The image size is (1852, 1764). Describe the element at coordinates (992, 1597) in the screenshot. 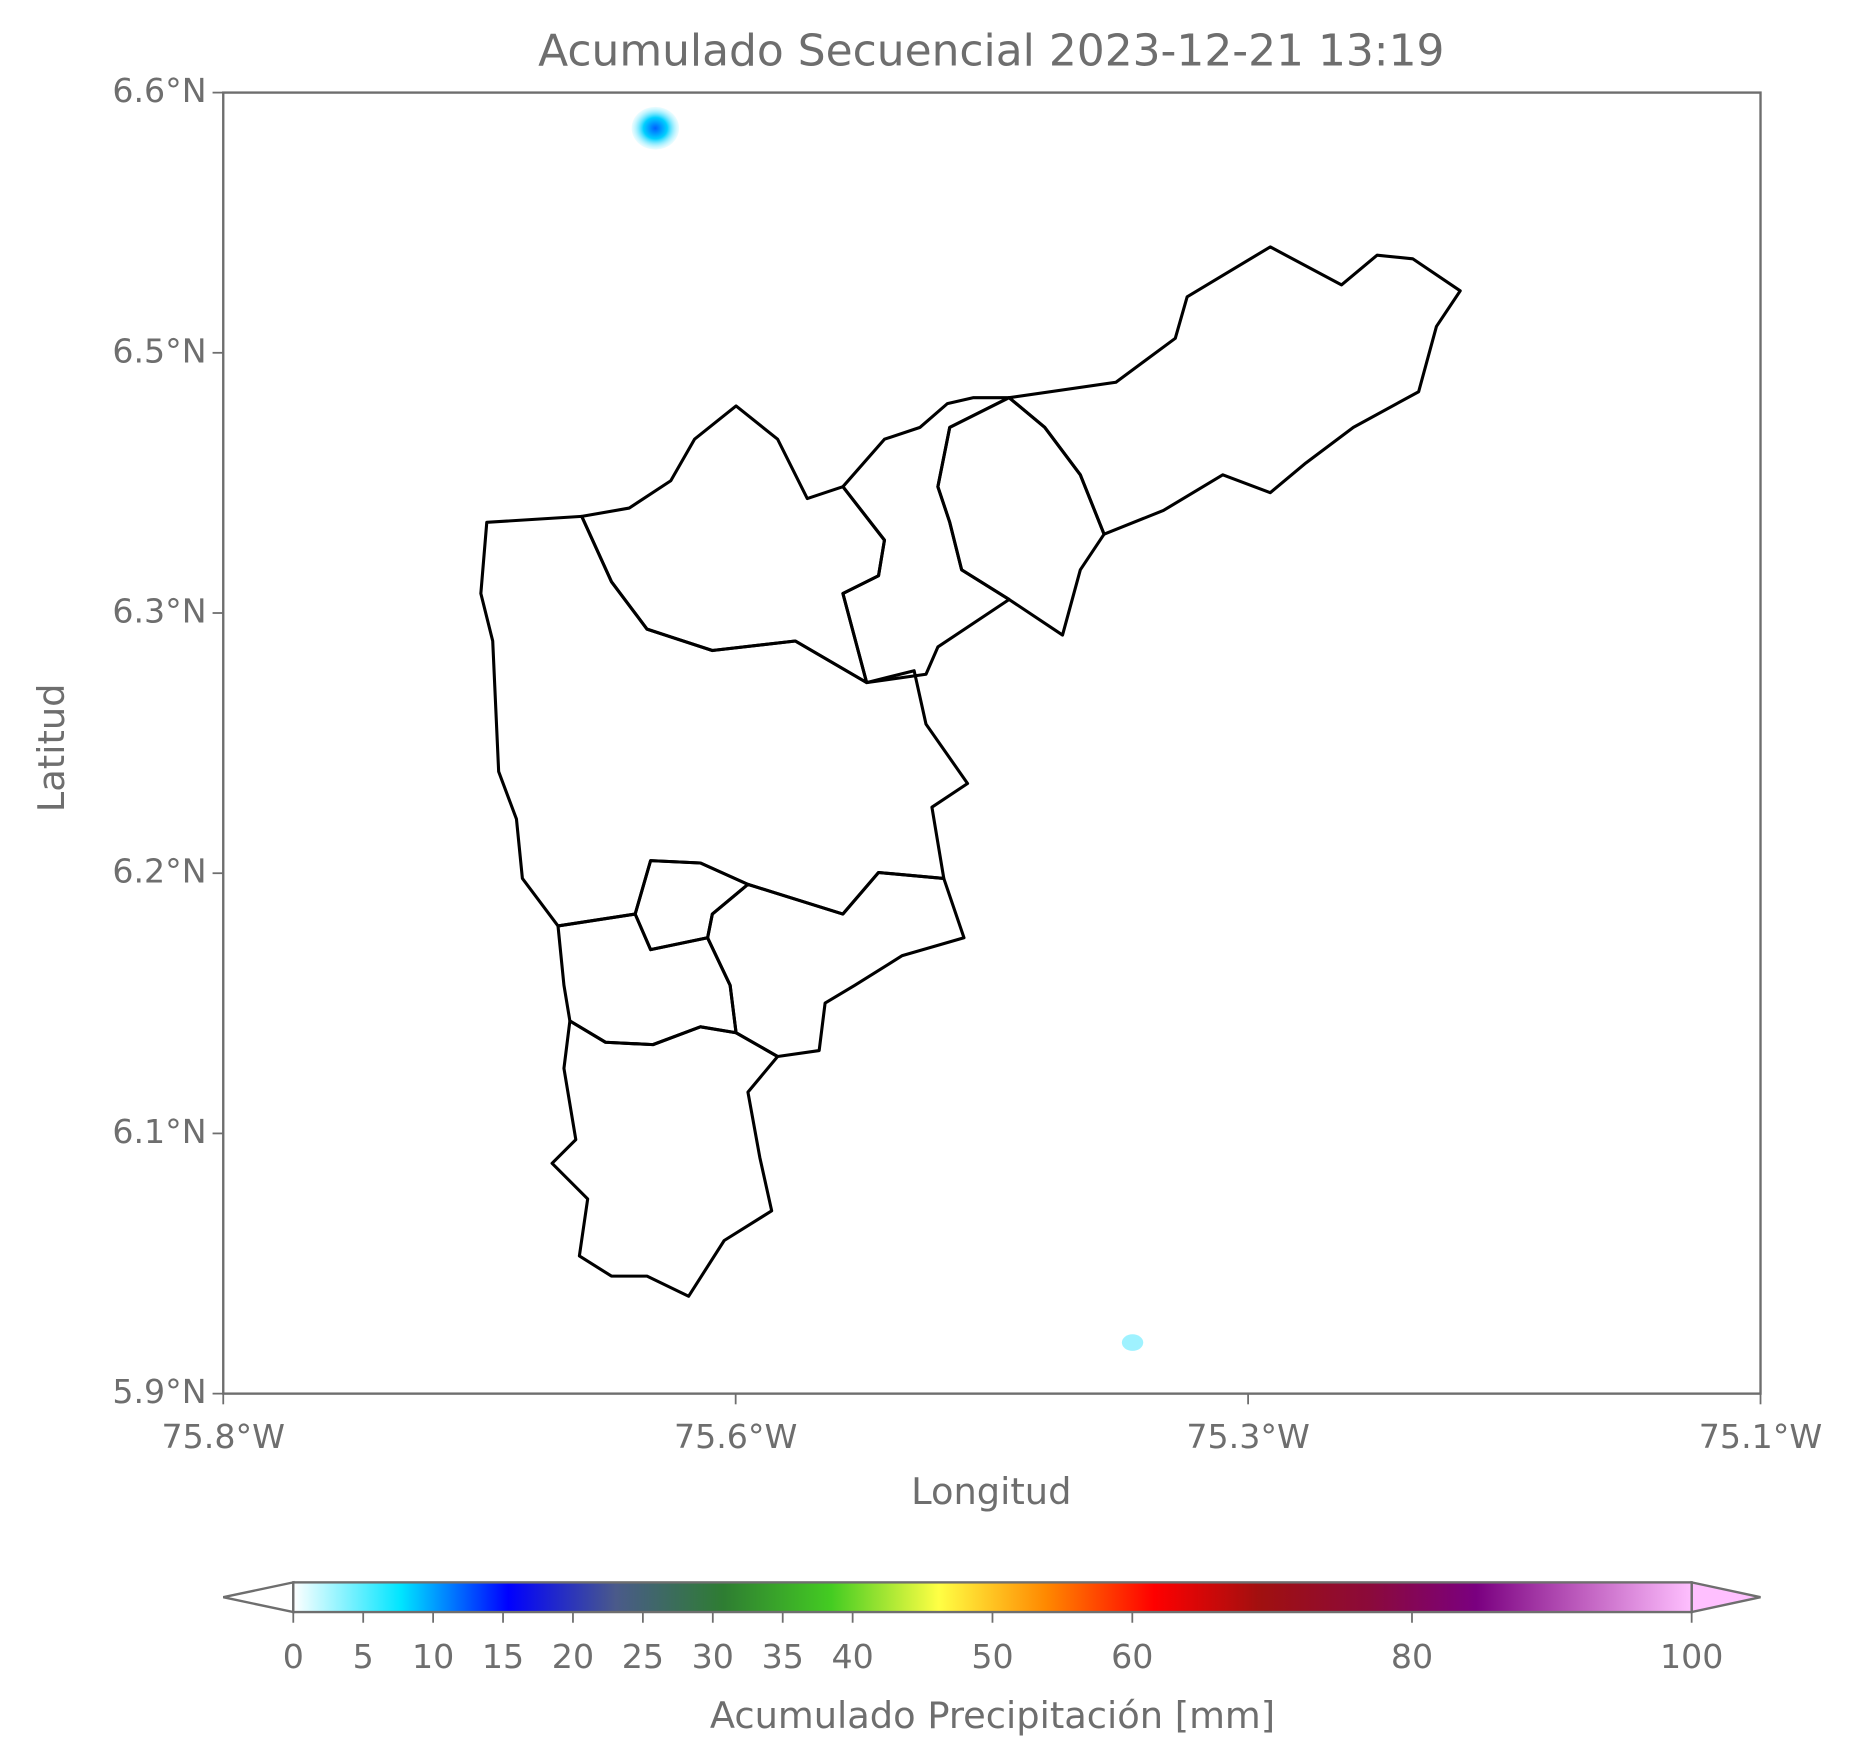

I see `colorbar` at that location.